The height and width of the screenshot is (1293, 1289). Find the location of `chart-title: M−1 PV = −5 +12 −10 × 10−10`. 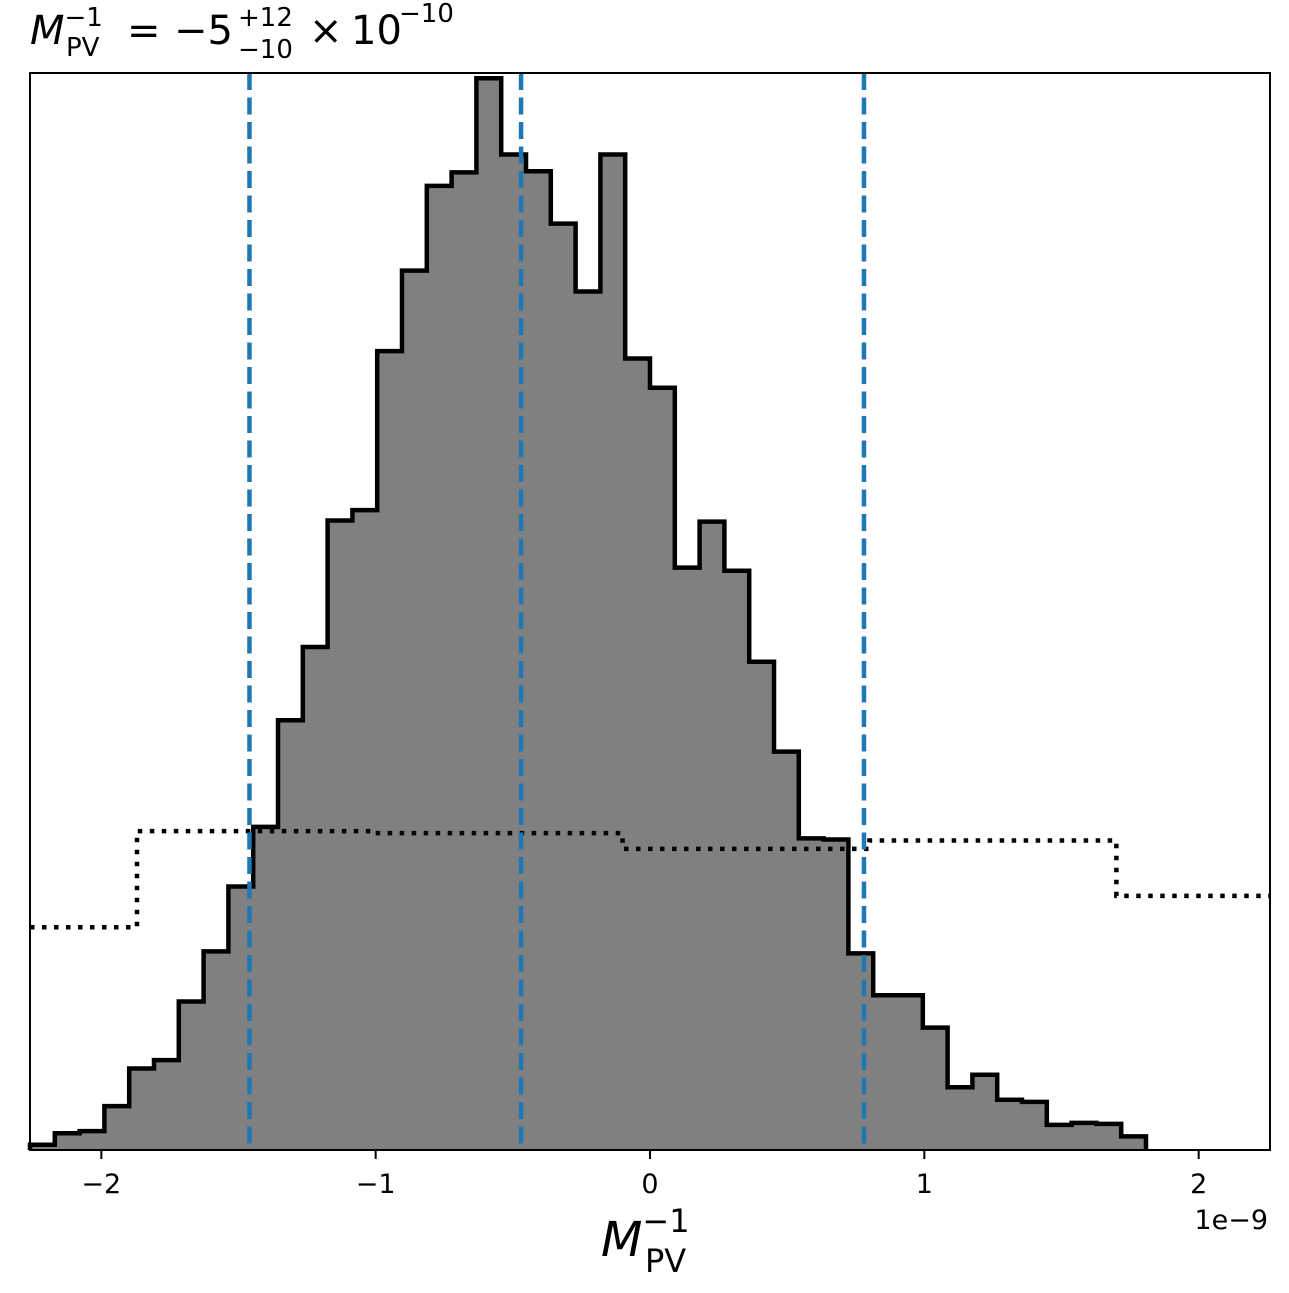

chart-title: M−1 PV = −5 +12 −10 × 10−10 is located at coordinates (242, 32).